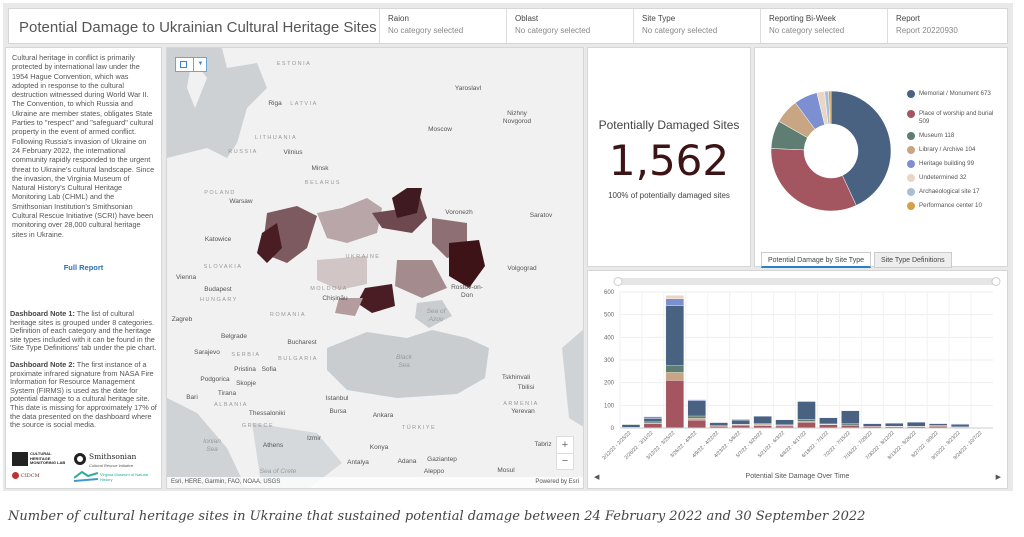  What do you see at coordinates (565, 461) in the screenshot?
I see `zoom-out-button: −` at bounding box center [565, 461].